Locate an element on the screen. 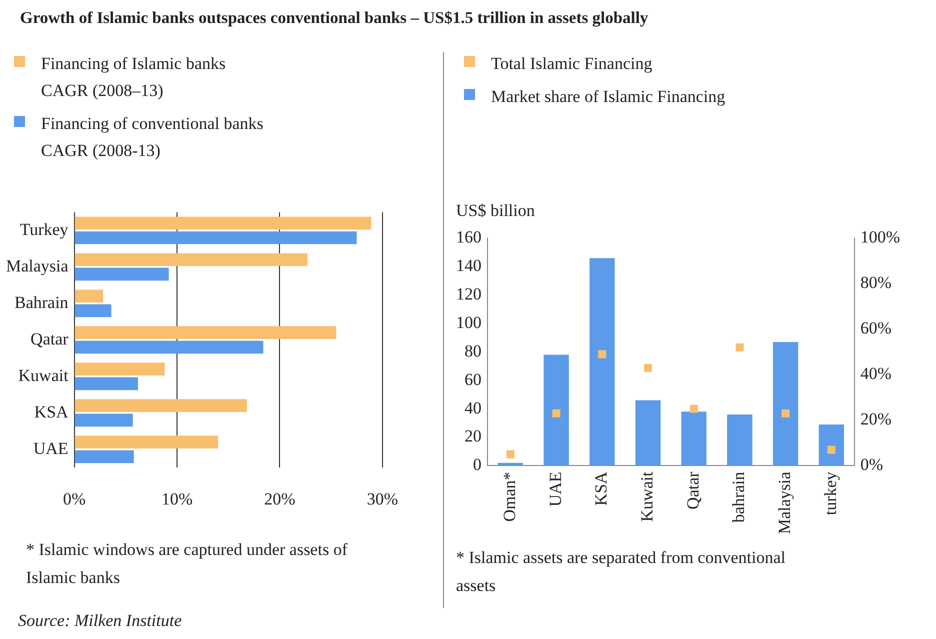  x-tick-label: Kuwait is located at coordinates (646, 496).